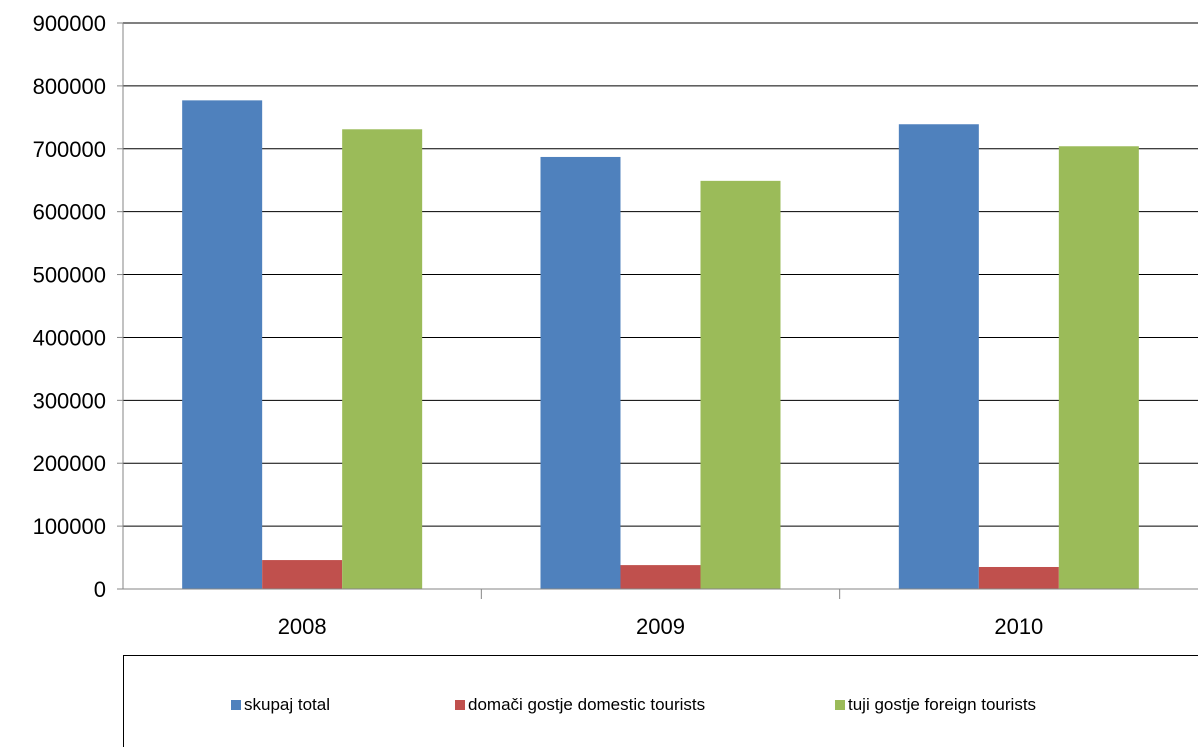 The height and width of the screenshot is (747, 1198). What do you see at coordinates (69, 400) in the screenshot?
I see `y-tick-label: 300000` at bounding box center [69, 400].